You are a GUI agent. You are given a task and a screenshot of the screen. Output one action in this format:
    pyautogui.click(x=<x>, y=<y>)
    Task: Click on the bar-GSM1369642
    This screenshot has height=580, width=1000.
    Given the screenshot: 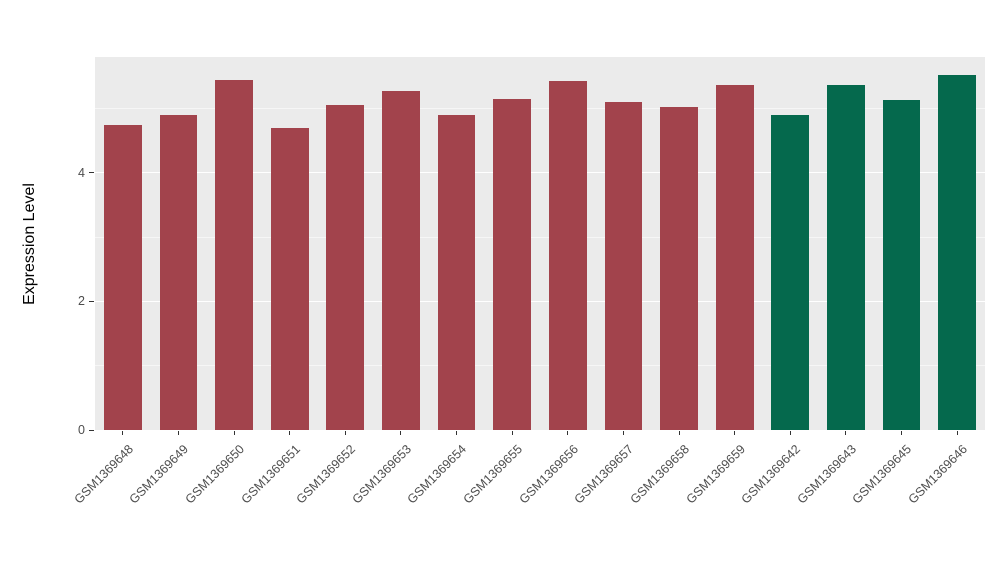 What is the action you would take?
    pyautogui.click(x=790, y=272)
    